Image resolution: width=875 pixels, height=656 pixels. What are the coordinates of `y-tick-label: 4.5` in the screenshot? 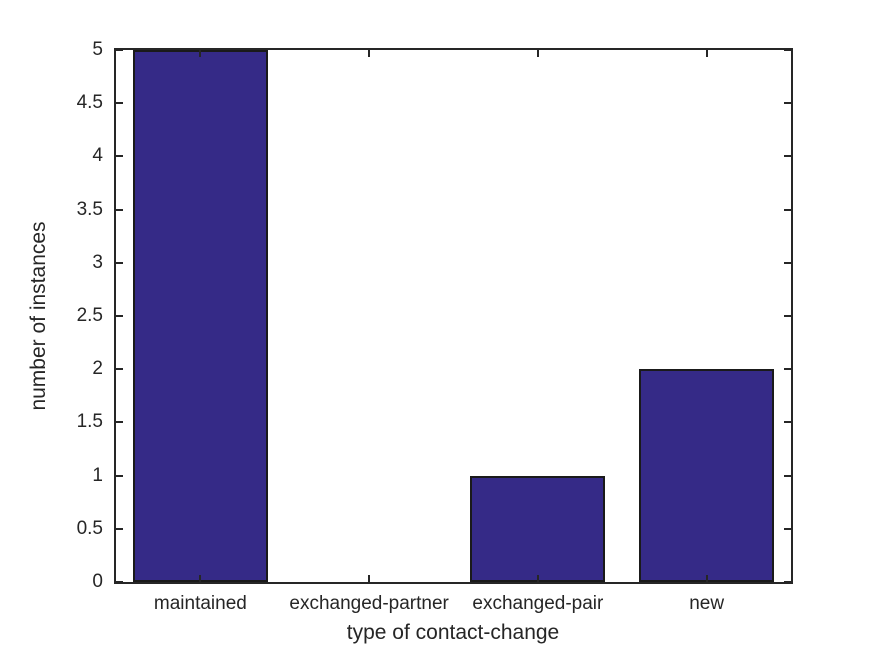 It's located at (89, 103).